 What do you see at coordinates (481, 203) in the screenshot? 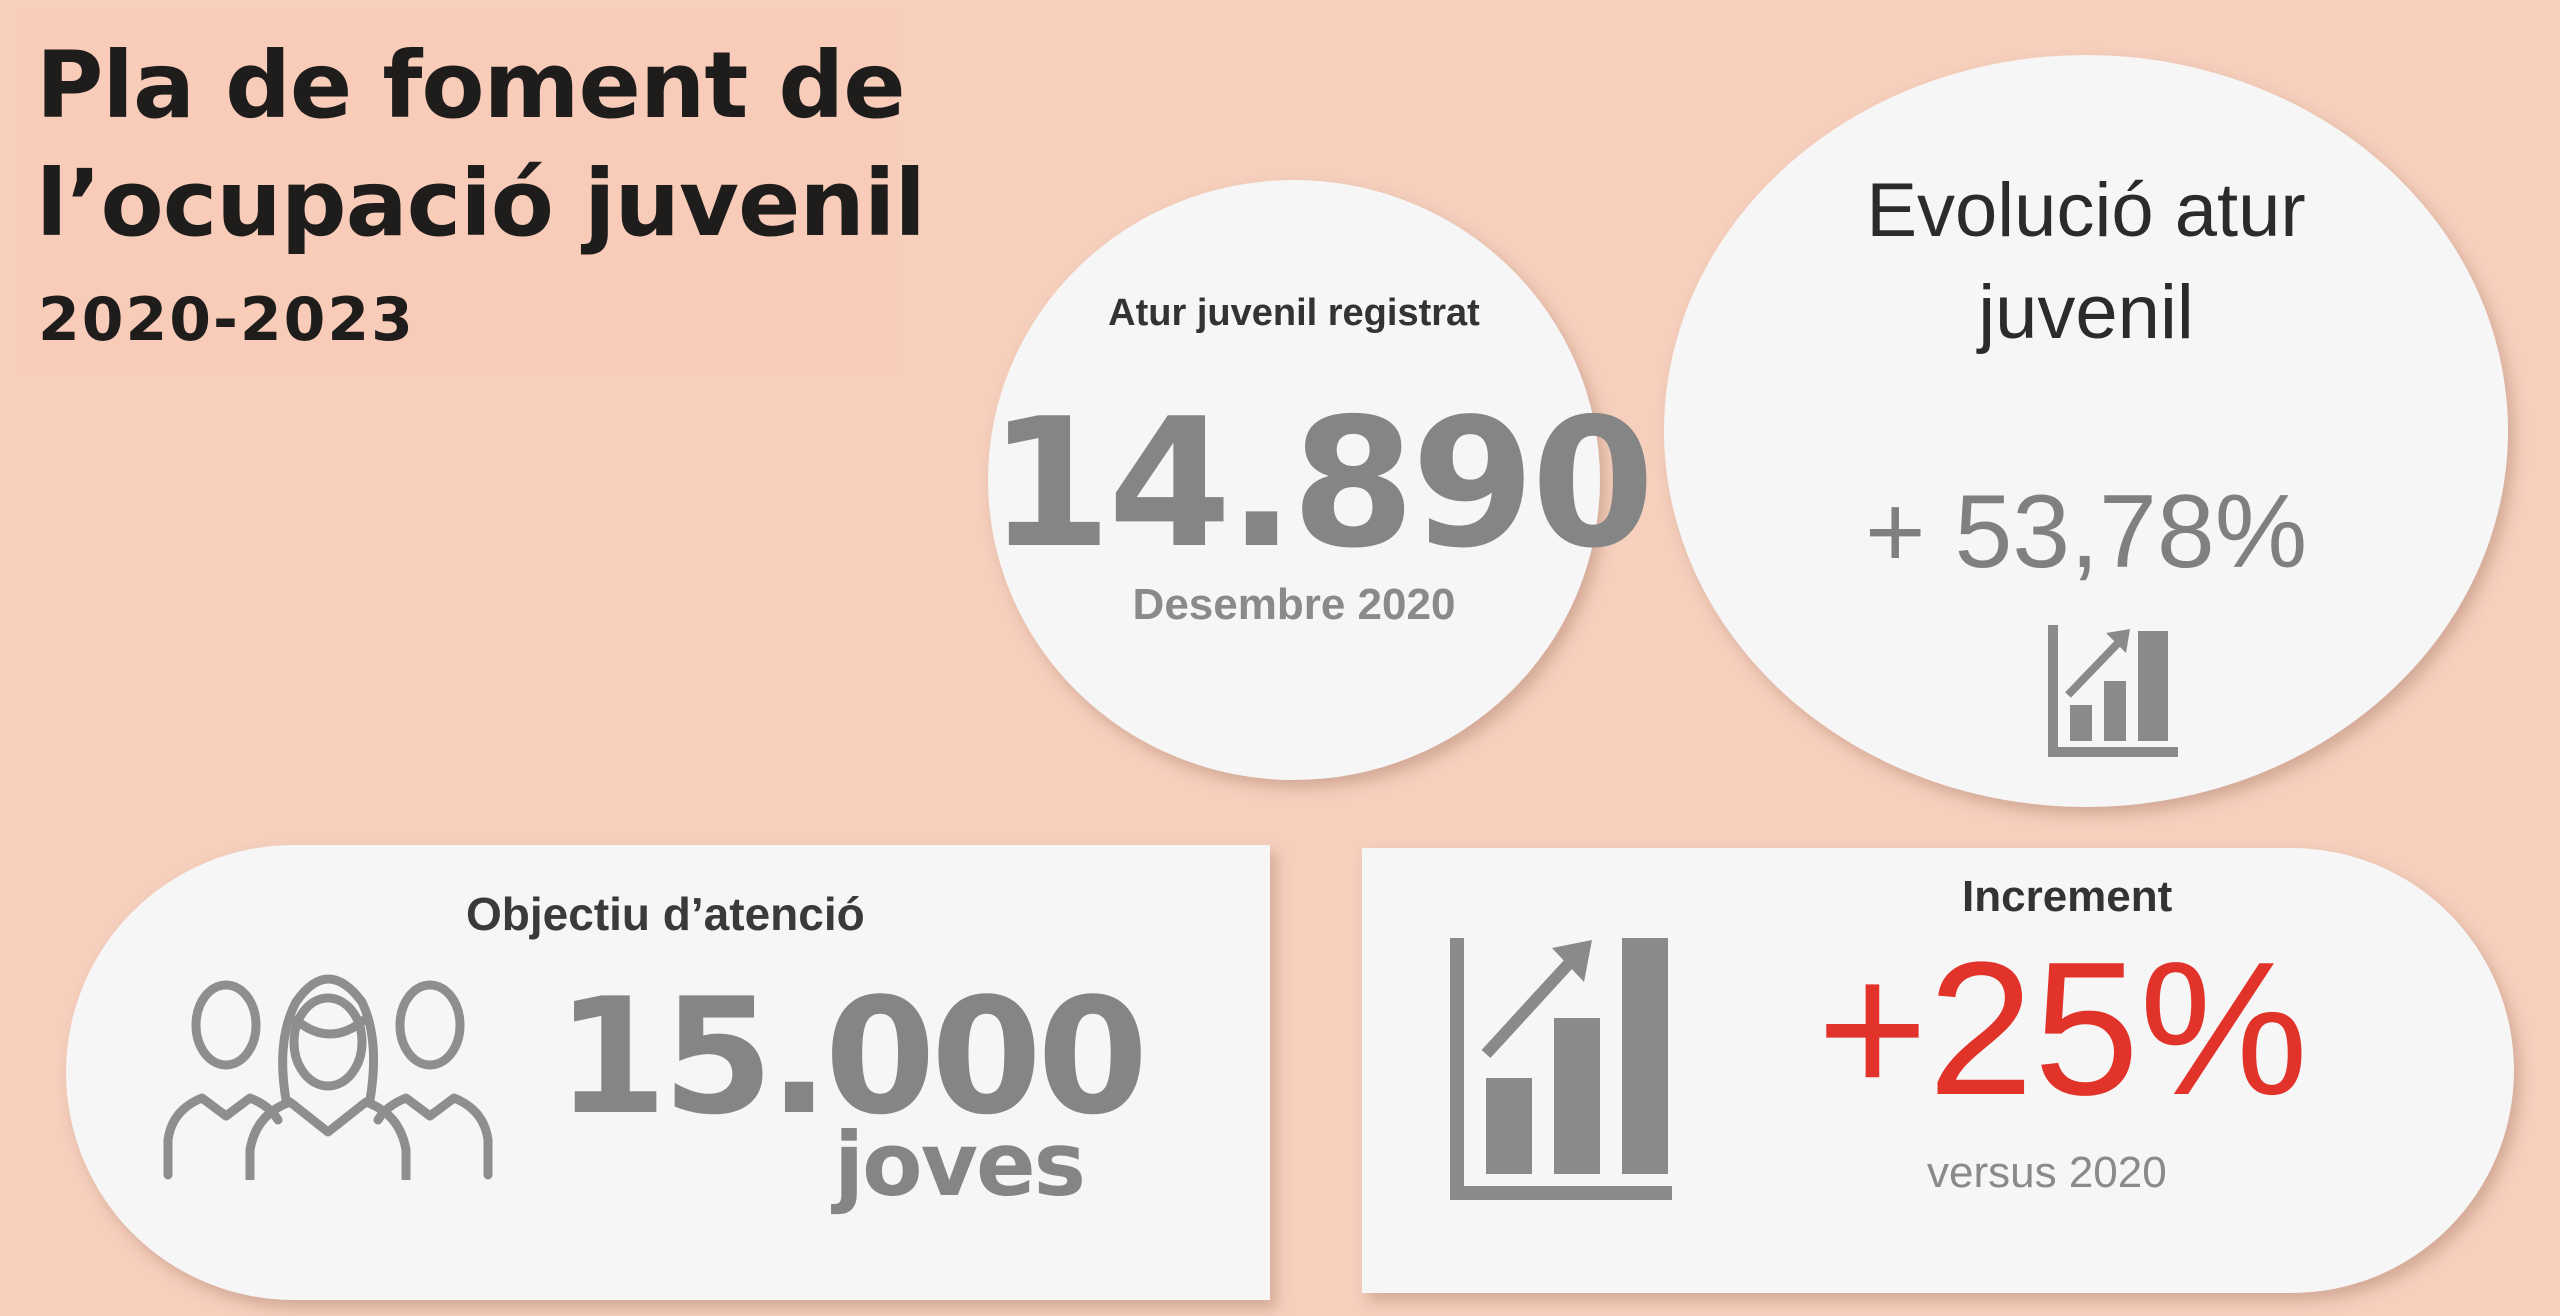
I see `page-title-line2: l’ocupació juvenil` at bounding box center [481, 203].